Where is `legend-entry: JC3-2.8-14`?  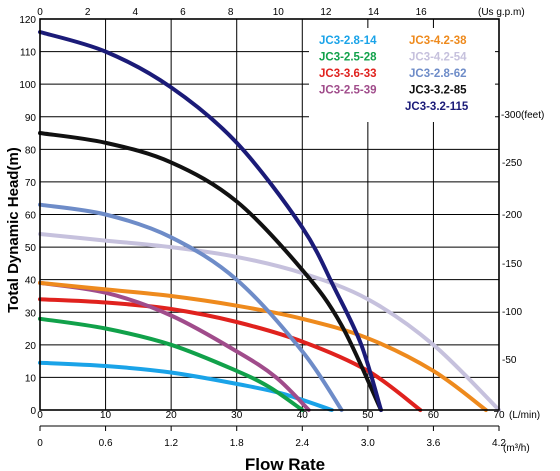 legend-entry: JC3-2.8-14 is located at coordinates (348, 41).